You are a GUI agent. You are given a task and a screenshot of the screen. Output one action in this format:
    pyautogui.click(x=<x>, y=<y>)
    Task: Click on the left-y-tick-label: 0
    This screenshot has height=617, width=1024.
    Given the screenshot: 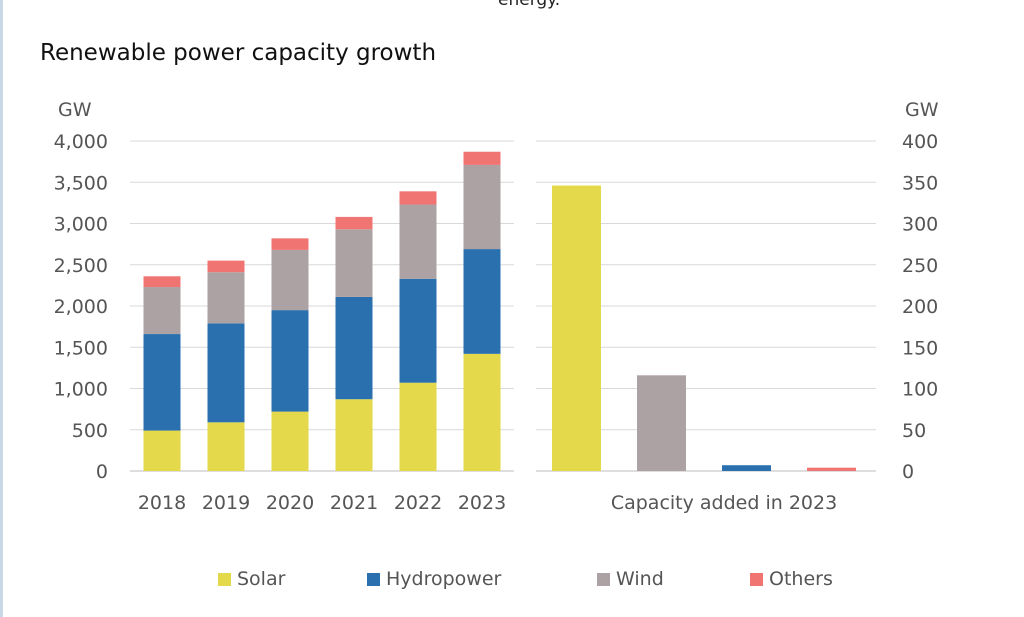 What is the action you would take?
    pyautogui.click(x=102, y=472)
    